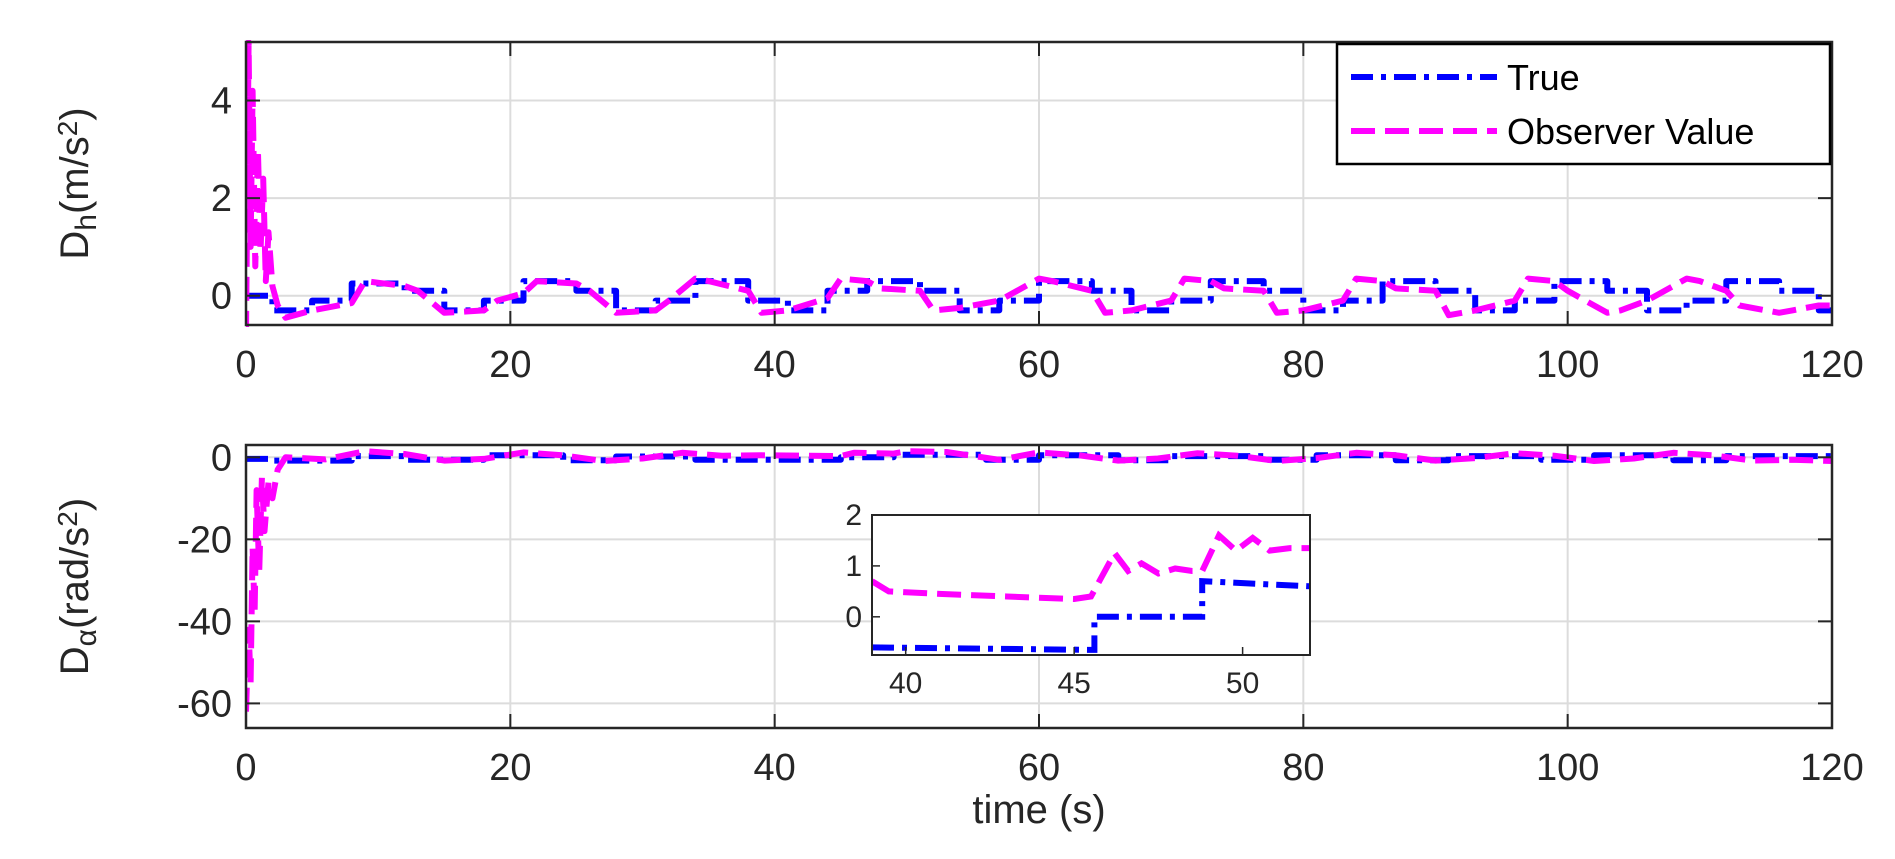 This screenshot has height=859, width=1895. I want to click on y-label-sub: h, so click(86, 222).